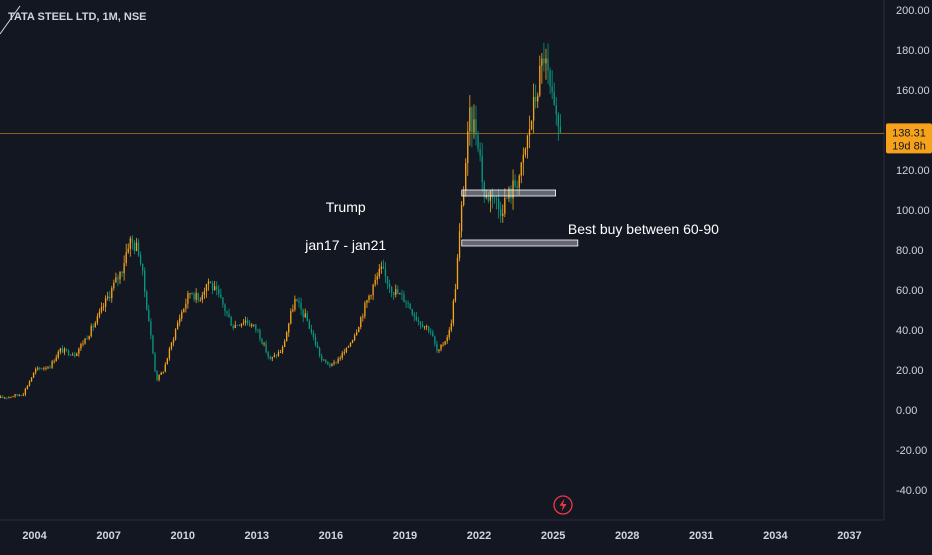 The height and width of the screenshot is (555, 932). Describe the element at coordinates (77, 17) in the screenshot. I see `chart-title: TATA STEEL LTD, 1M, NSE` at that location.